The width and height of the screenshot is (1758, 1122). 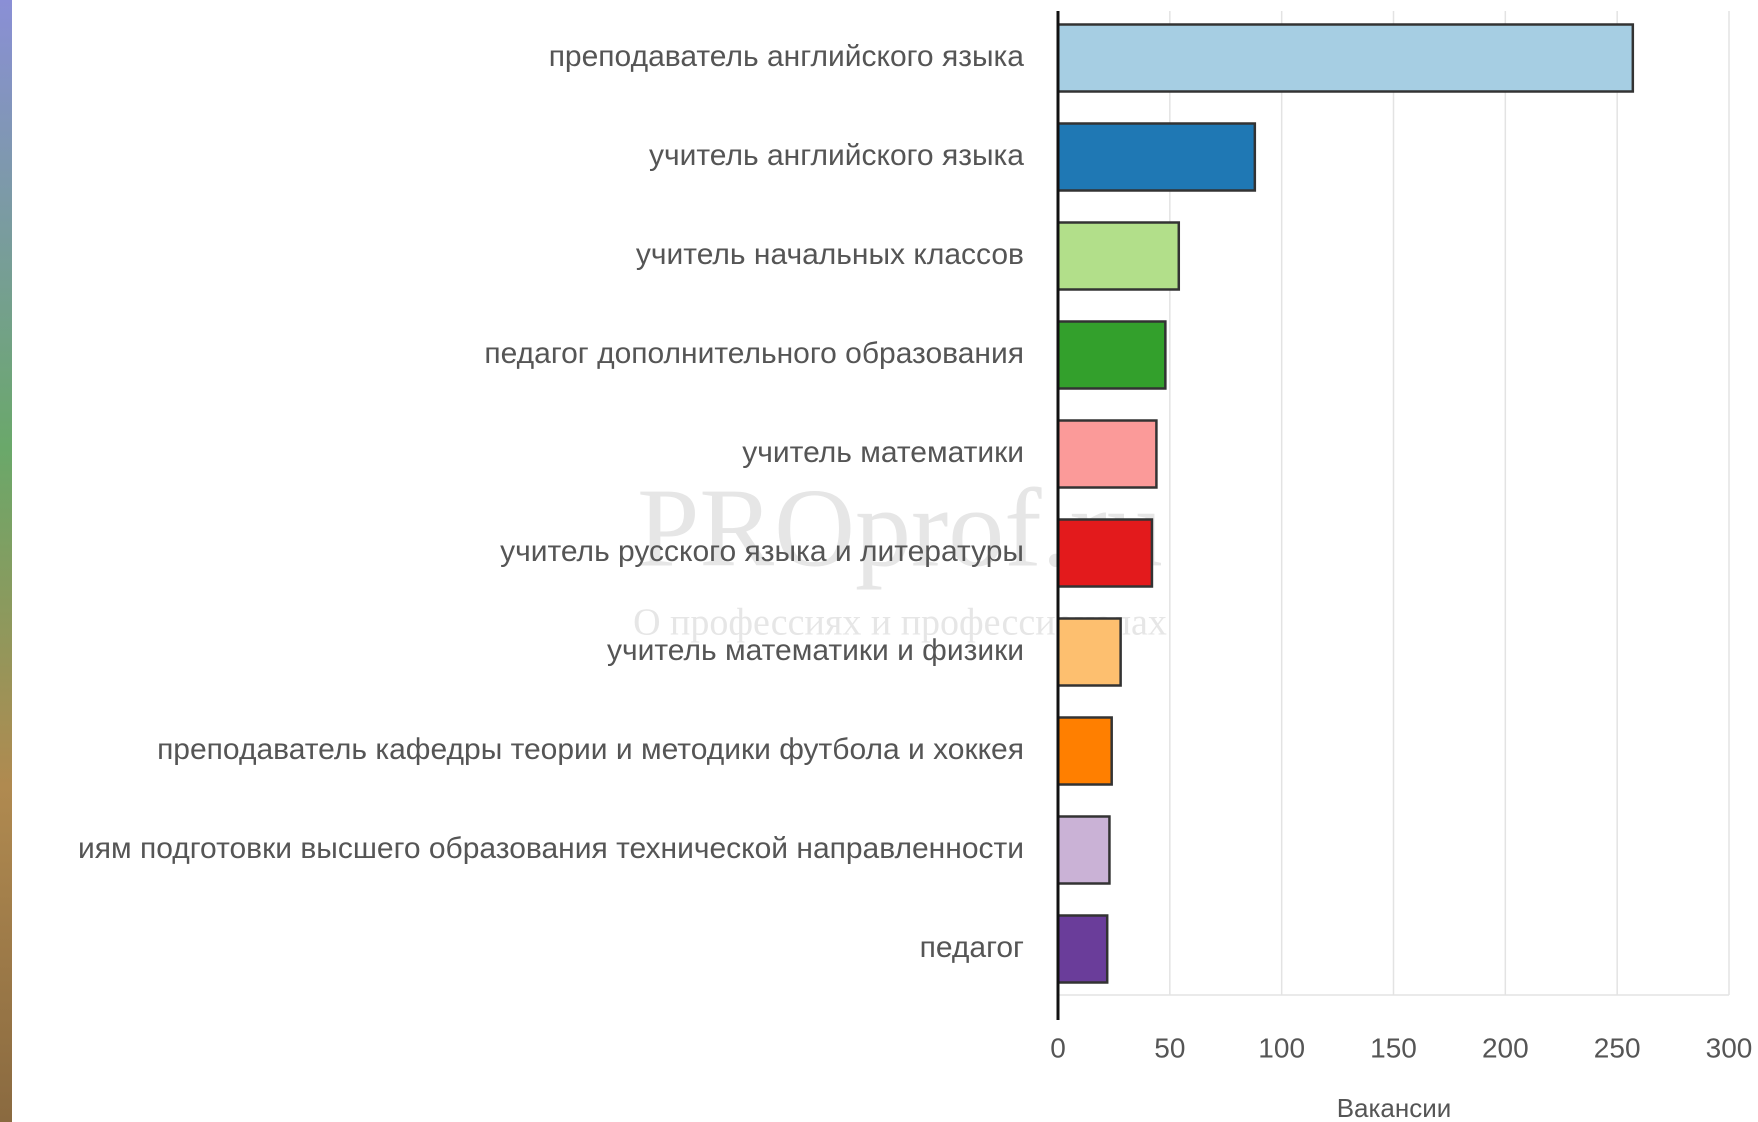 I want to click on x-tick-label: 50, so click(x=1169, y=1047).